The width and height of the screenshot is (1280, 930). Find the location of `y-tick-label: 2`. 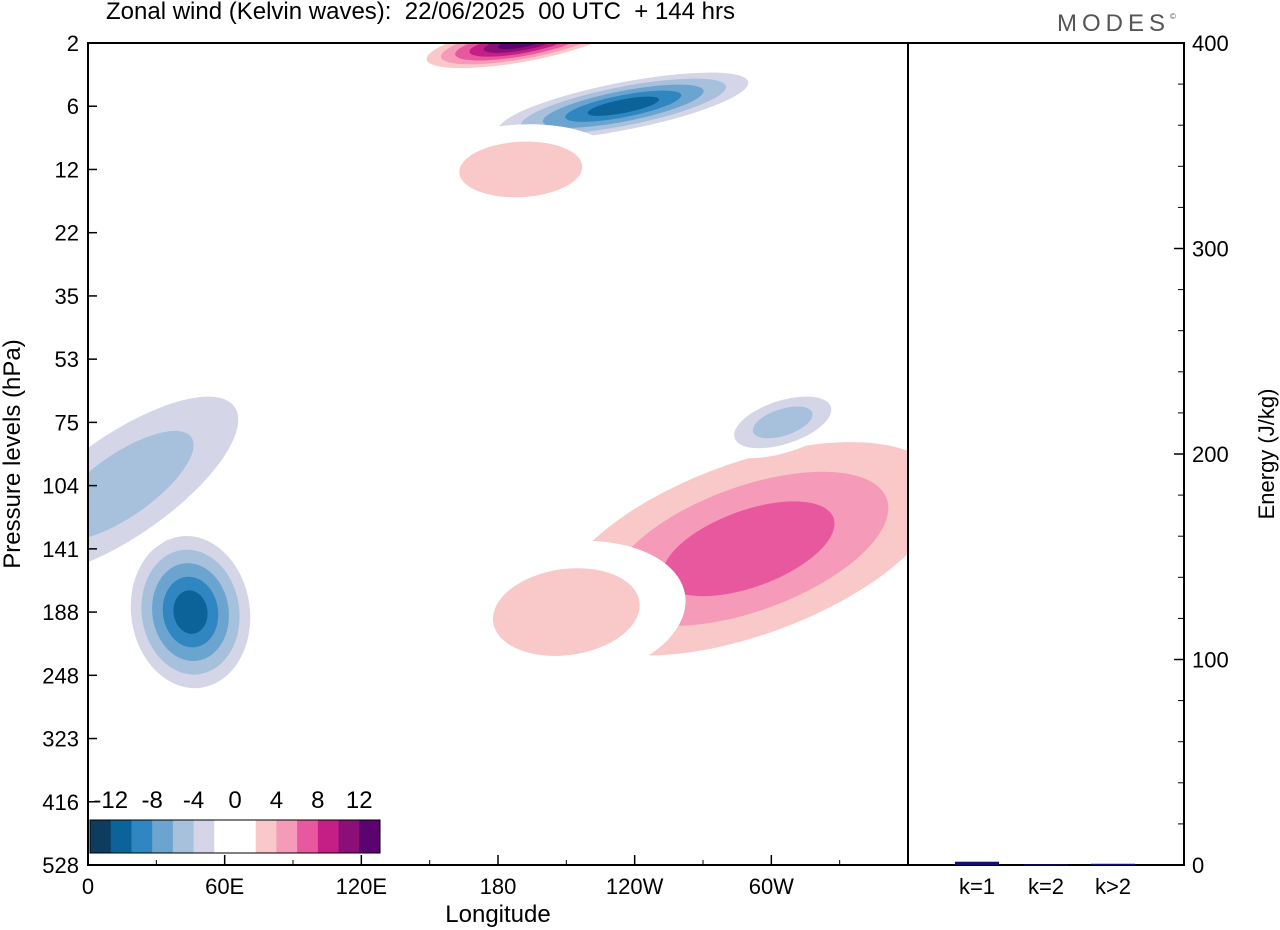

y-tick-label: 2 is located at coordinates (73, 43).